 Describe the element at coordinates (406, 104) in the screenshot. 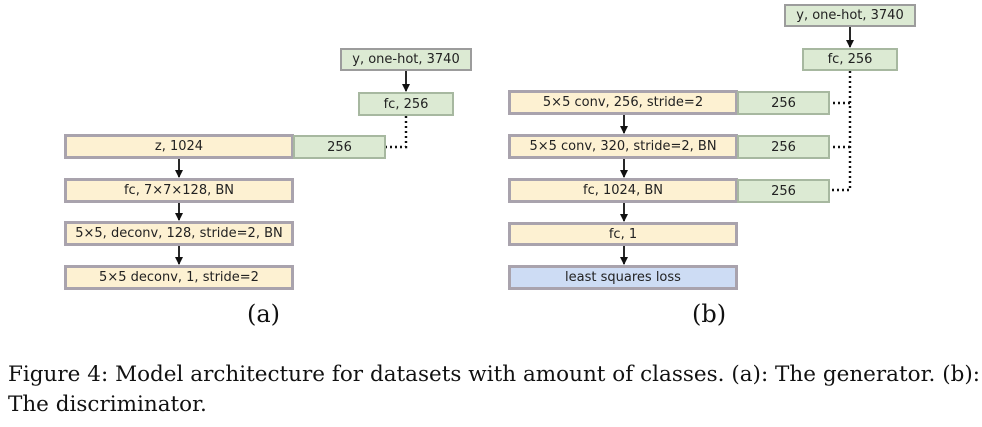

I see `a-fc-256-box: fc, 256` at that location.